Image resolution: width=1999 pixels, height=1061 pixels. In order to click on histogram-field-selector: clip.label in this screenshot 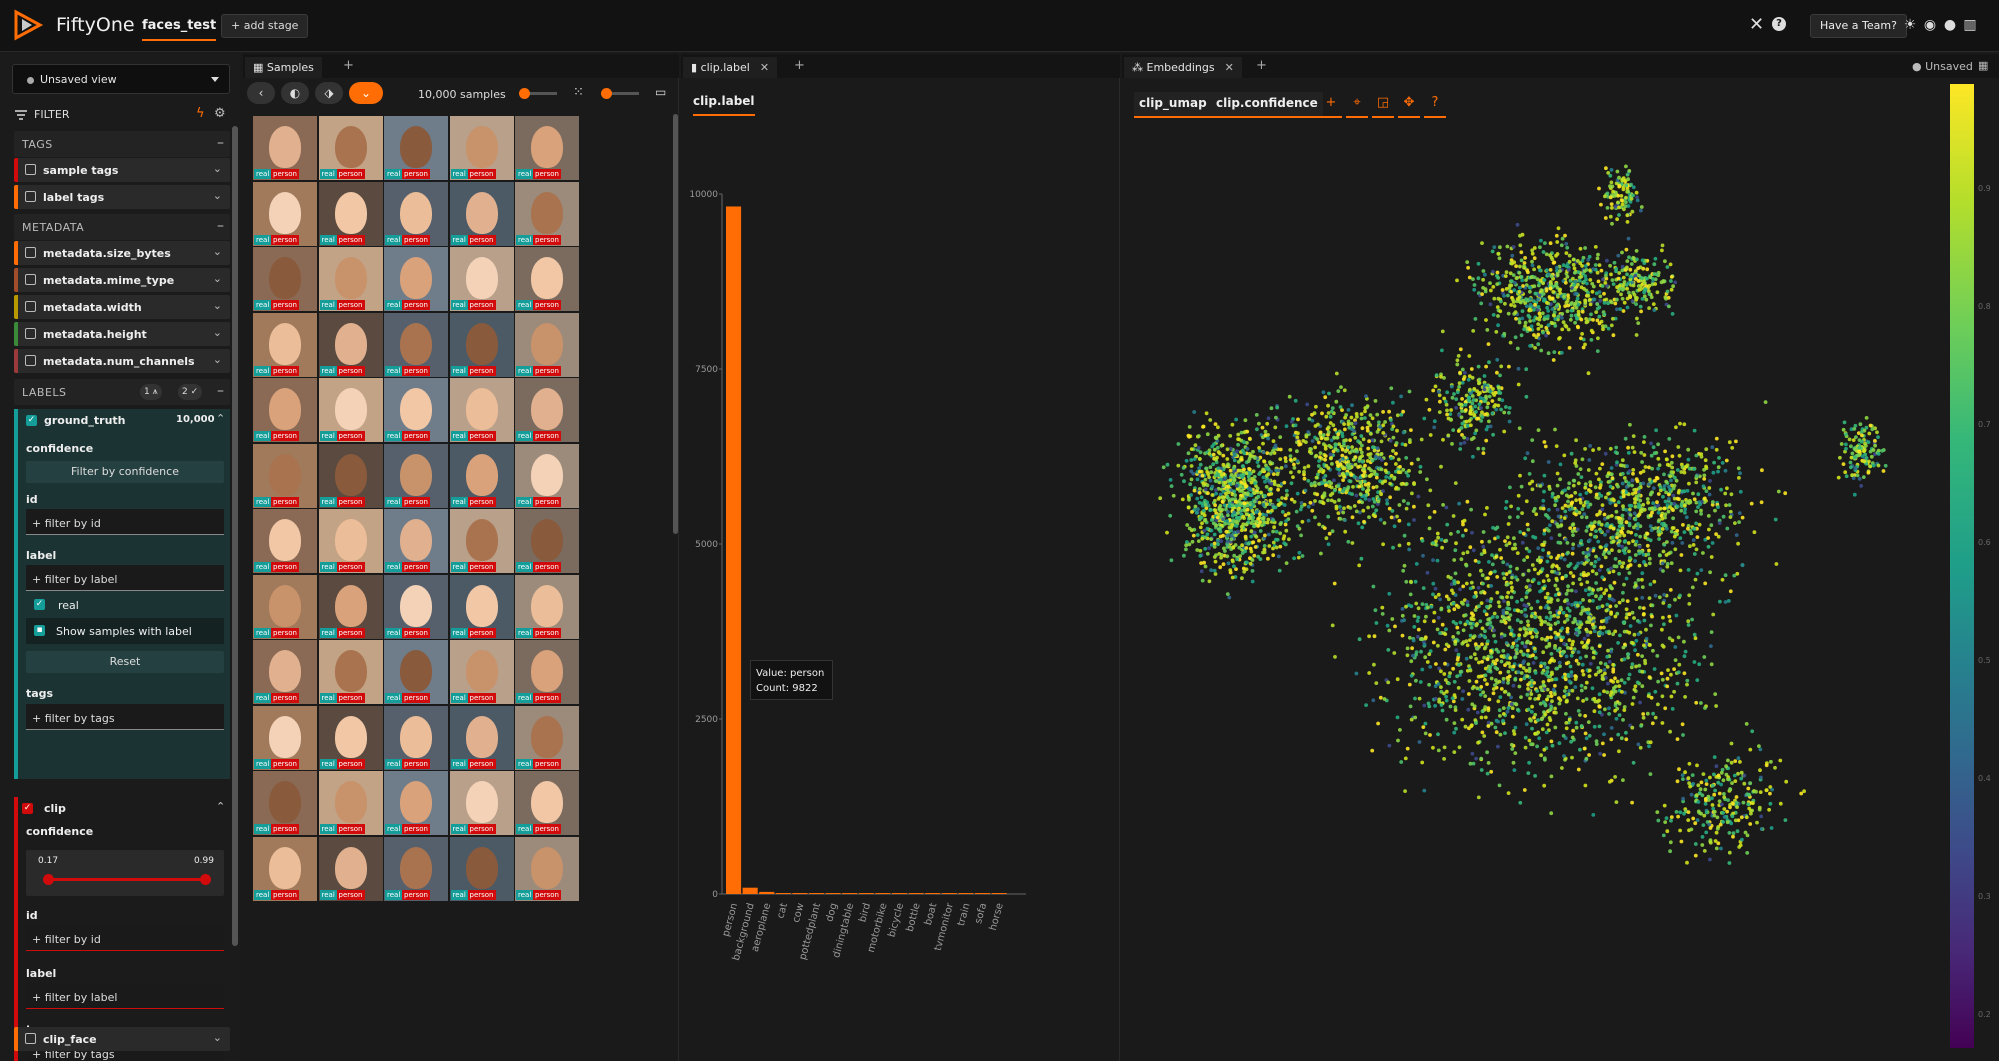, I will do `click(724, 105)`.